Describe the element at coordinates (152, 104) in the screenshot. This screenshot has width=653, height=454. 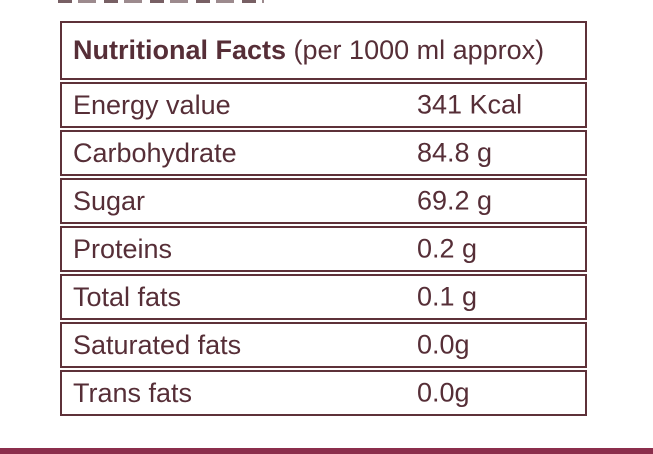
I see `nutrient-label: Energy value` at that location.